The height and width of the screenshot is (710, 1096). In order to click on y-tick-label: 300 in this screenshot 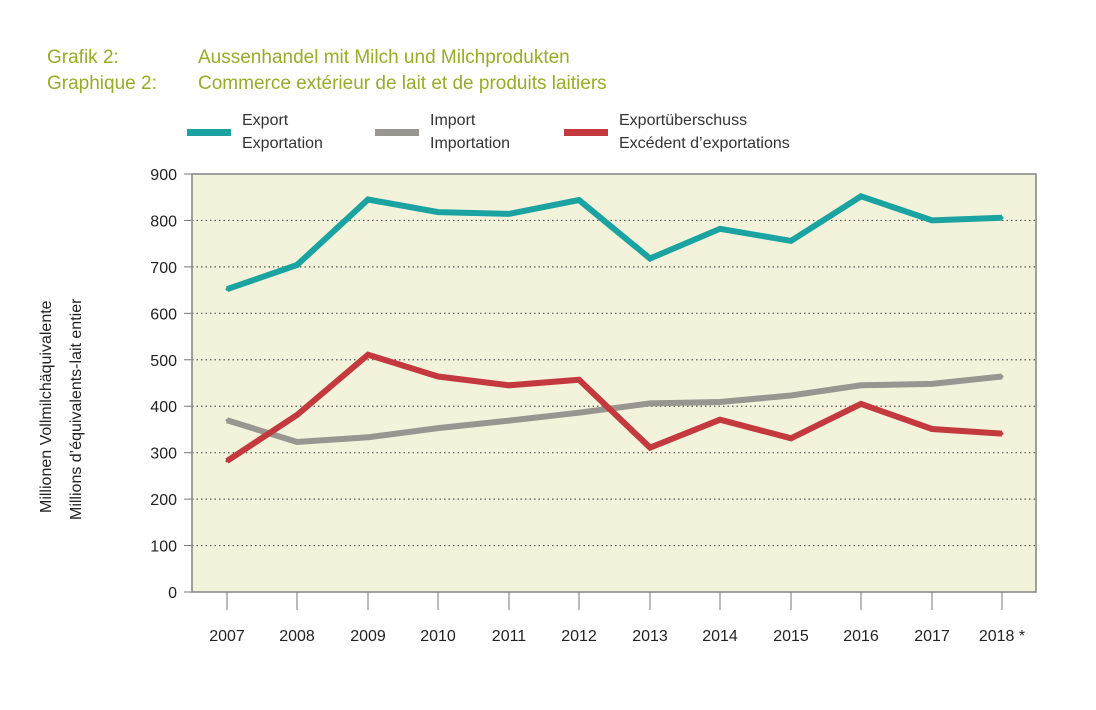, I will do `click(163, 454)`.